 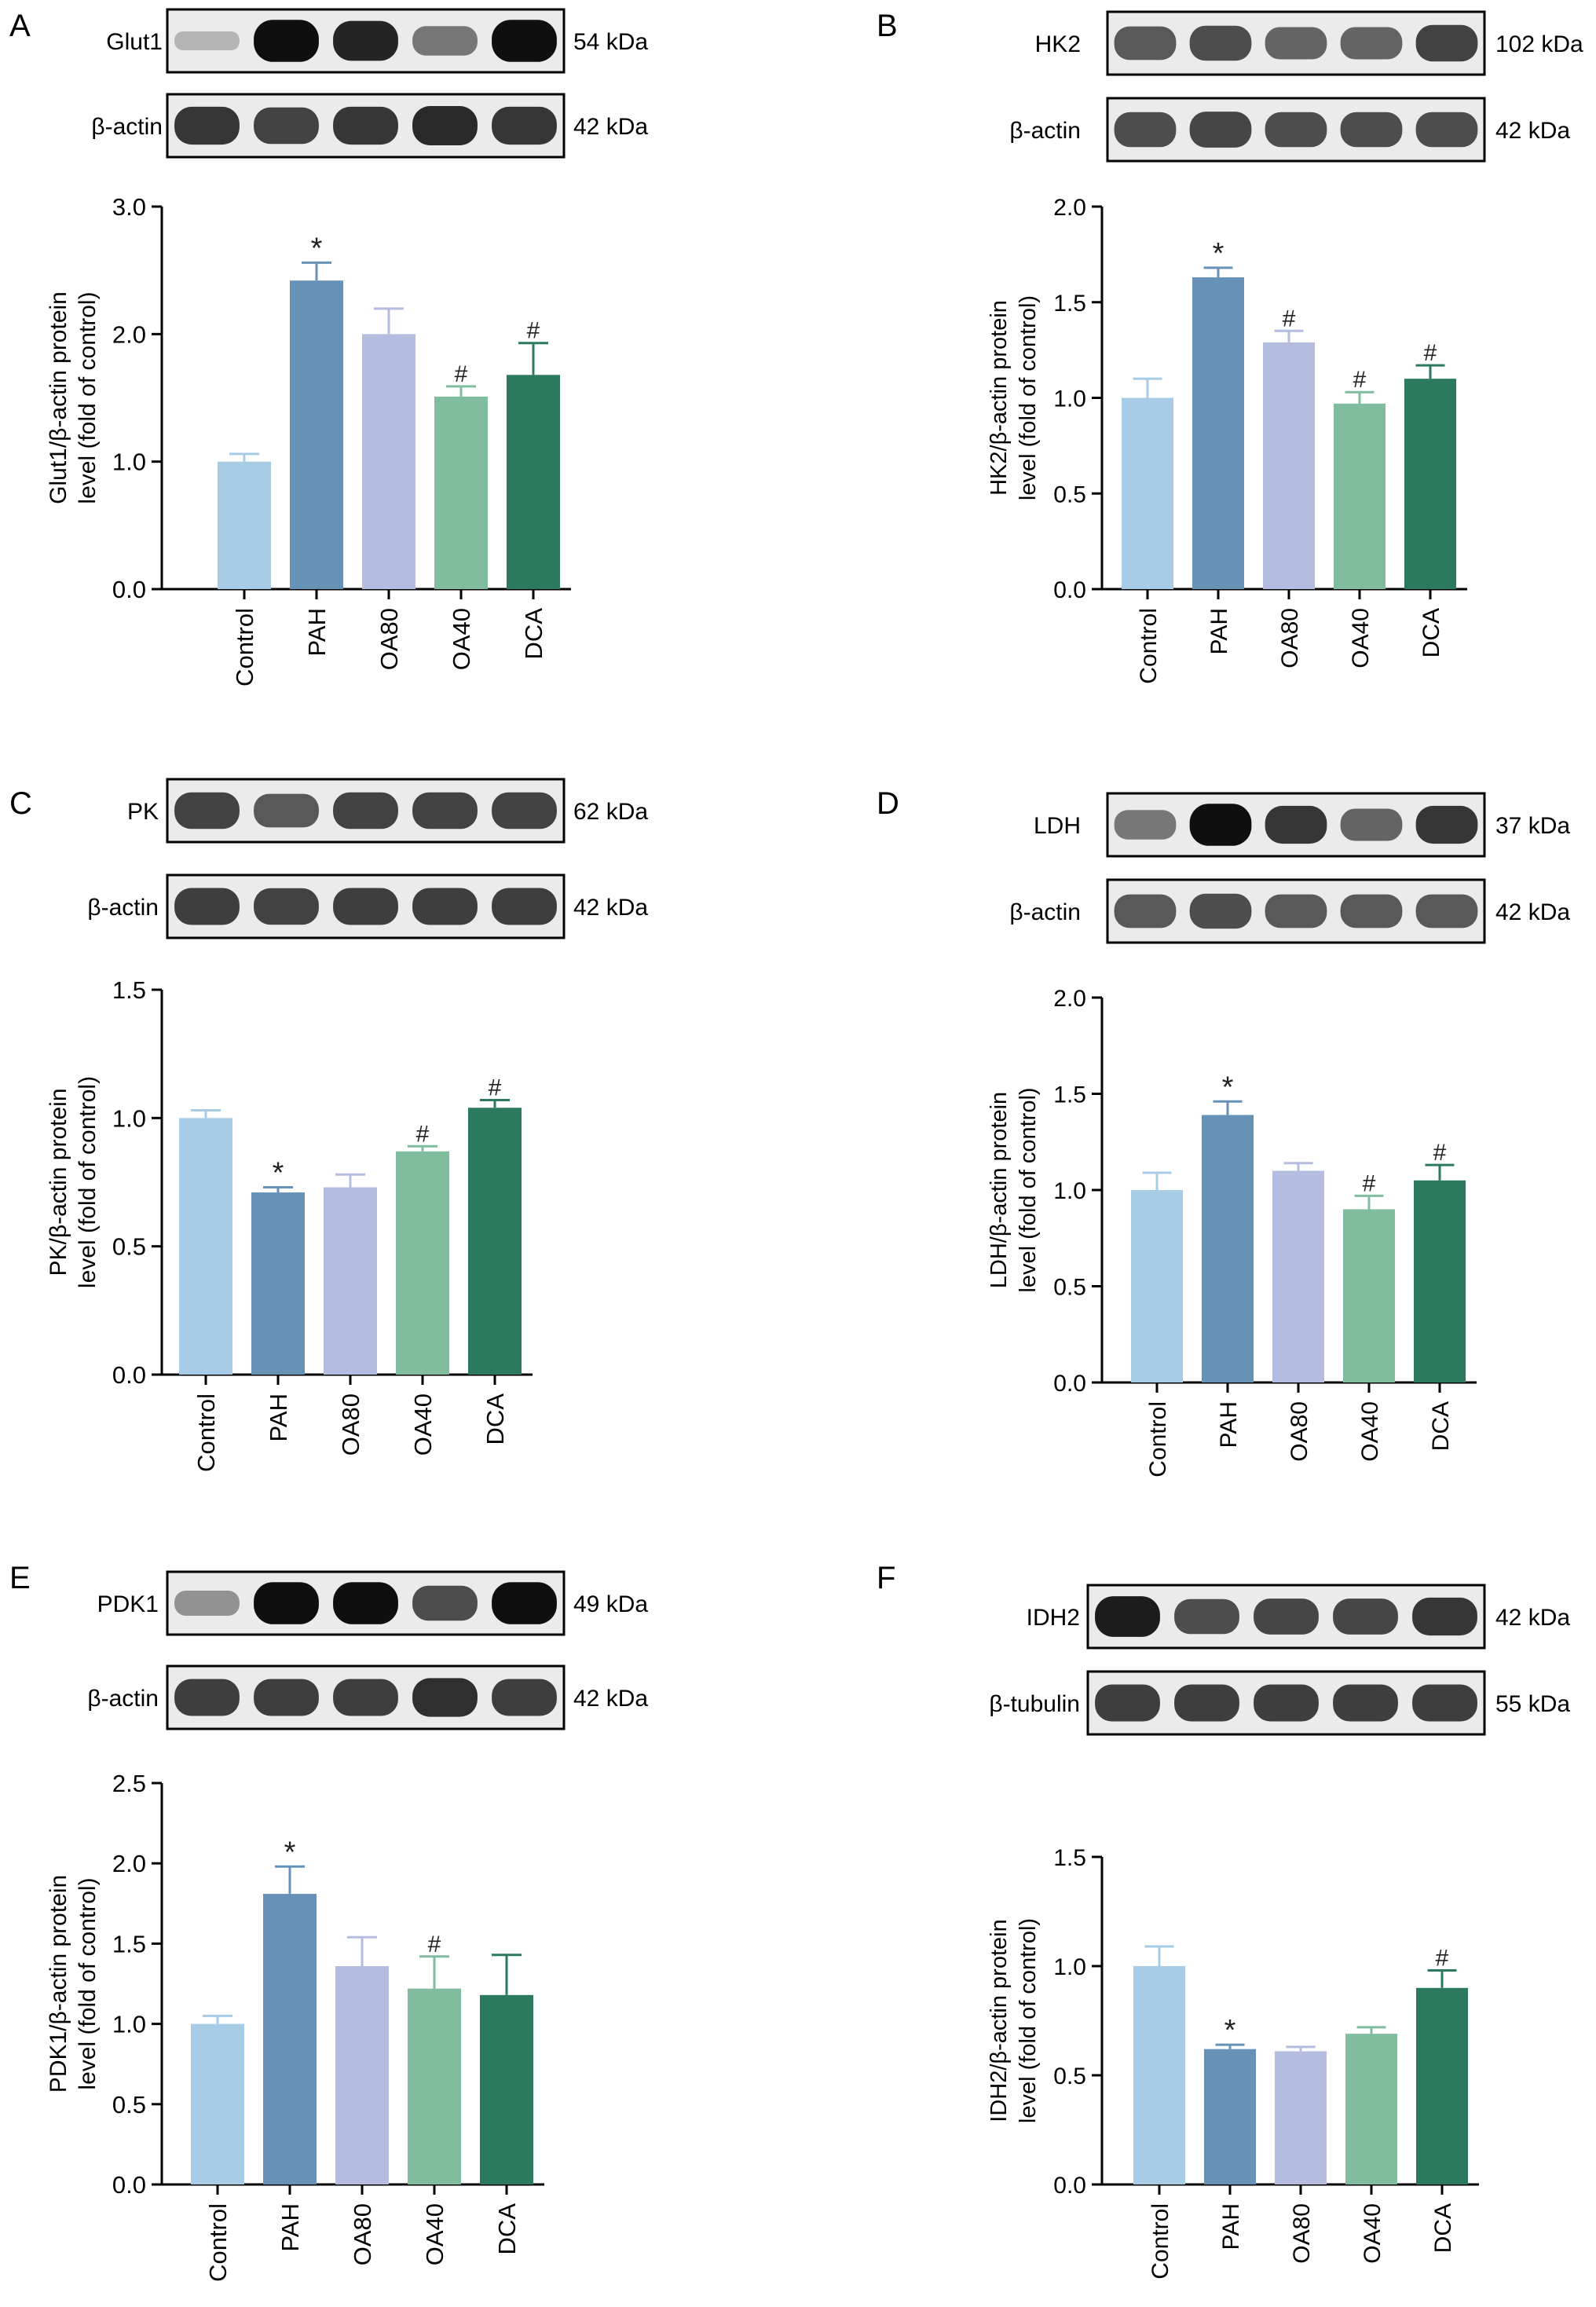 What do you see at coordinates (610, 42) in the screenshot?
I see `blot-size-label: 54 kDa` at bounding box center [610, 42].